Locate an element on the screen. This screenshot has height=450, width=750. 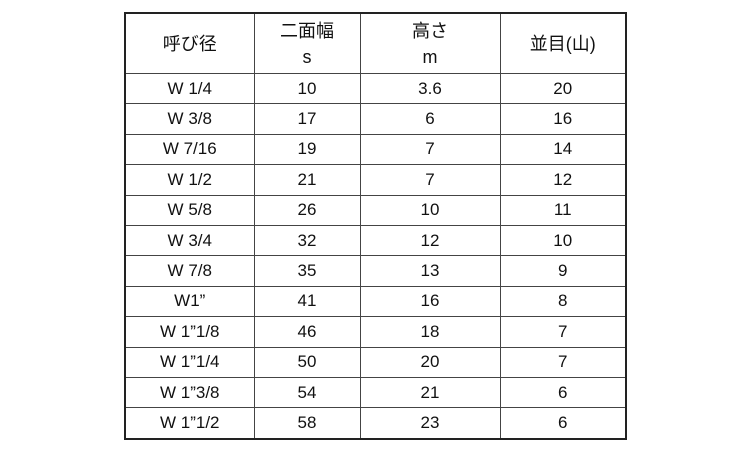
cell-width-across-flats: 46 is located at coordinates (307, 332).